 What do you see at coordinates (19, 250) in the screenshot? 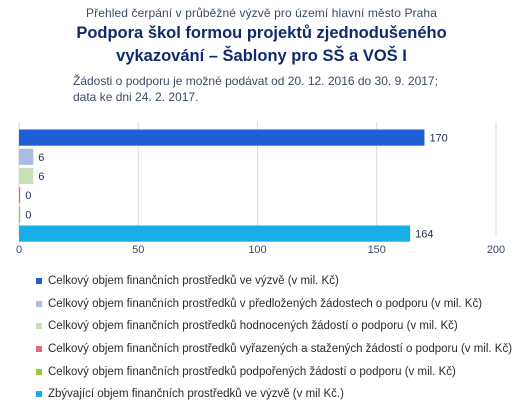
I see `x-tick-label: 0` at bounding box center [19, 250].